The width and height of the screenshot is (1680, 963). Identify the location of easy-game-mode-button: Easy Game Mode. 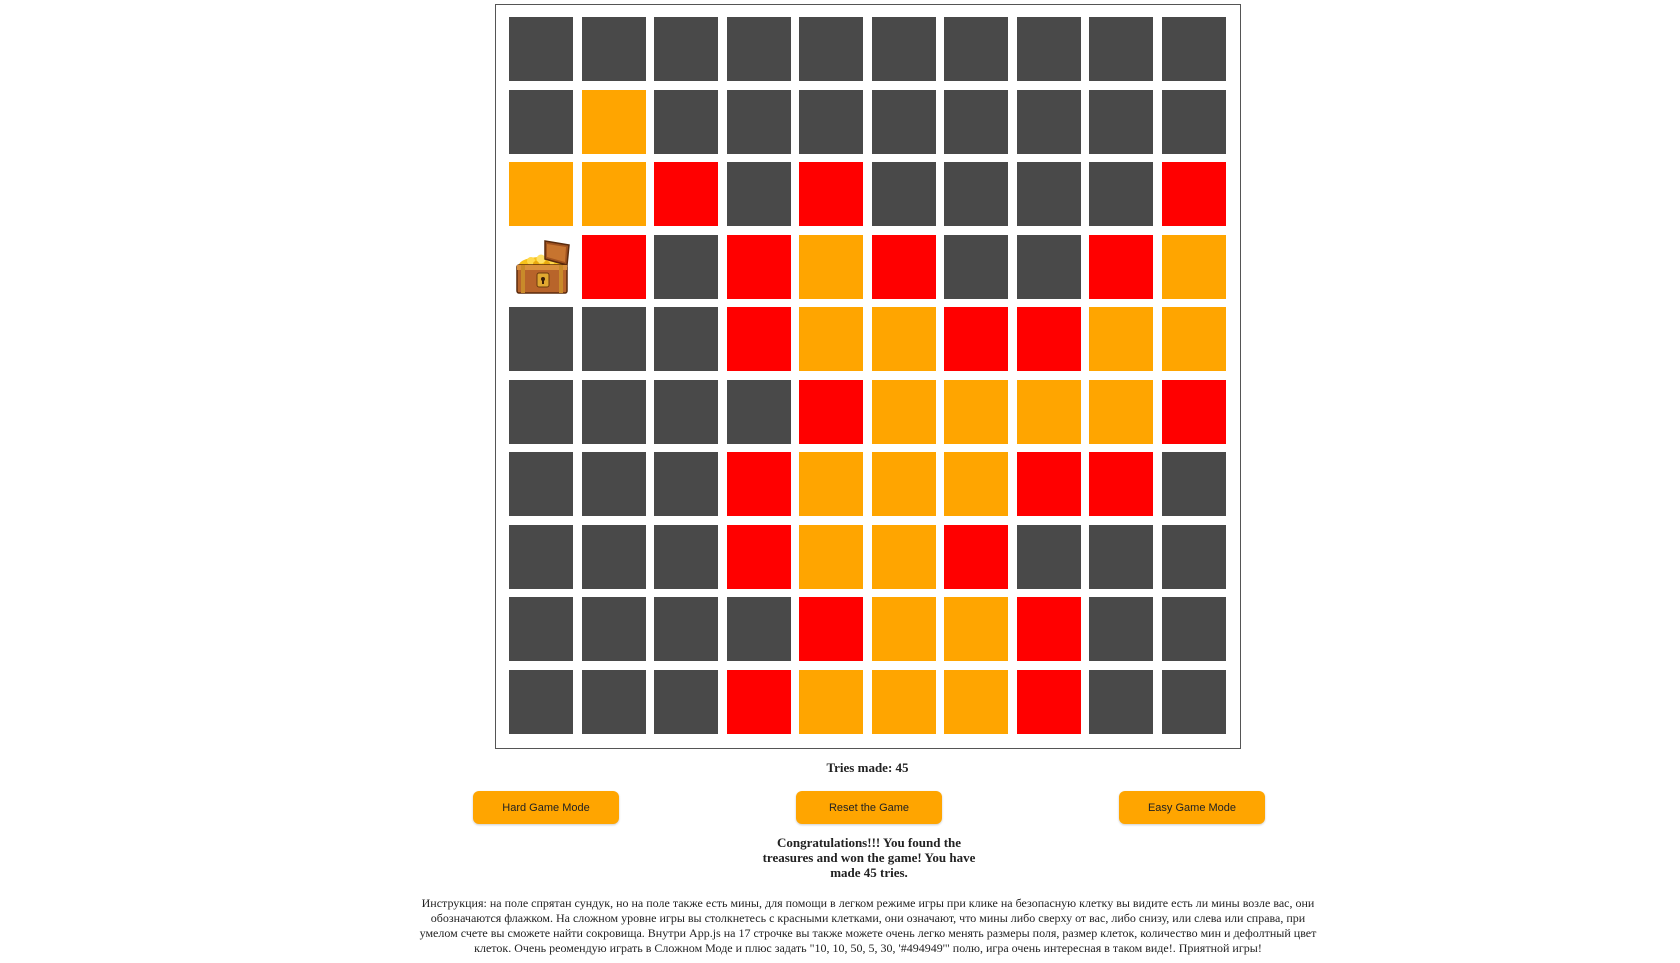
(1192, 807).